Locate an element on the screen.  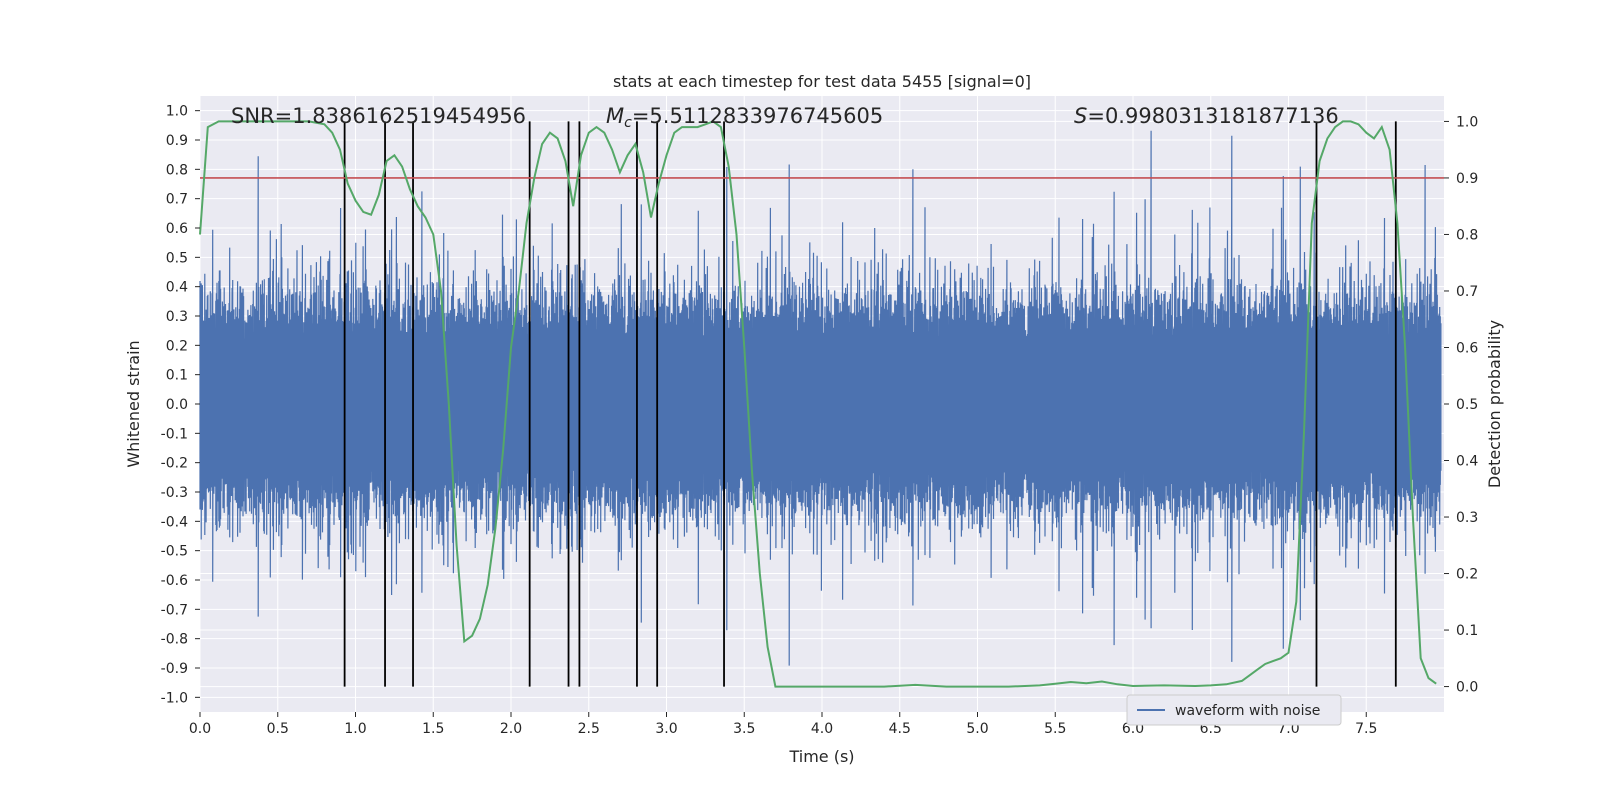
x-tick-label: 5.0 is located at coordinates (977, 729).